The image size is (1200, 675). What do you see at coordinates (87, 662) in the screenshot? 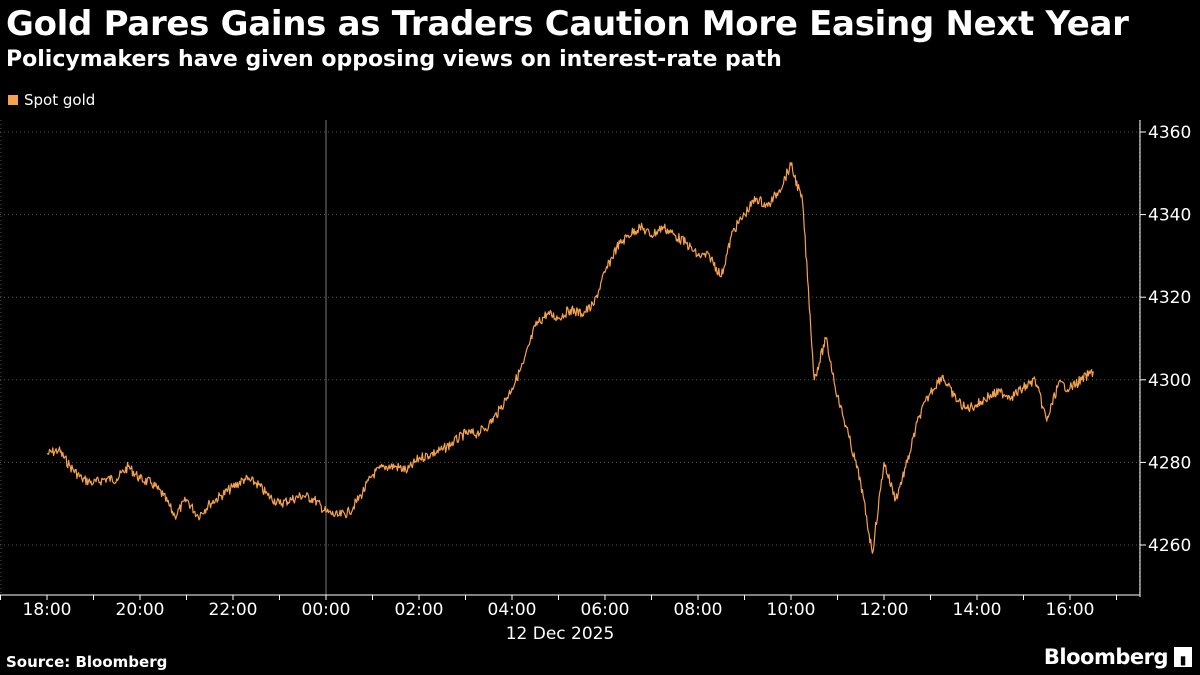
I see `source-note: Source: Bloomberg` at bounding box center [87, 662].